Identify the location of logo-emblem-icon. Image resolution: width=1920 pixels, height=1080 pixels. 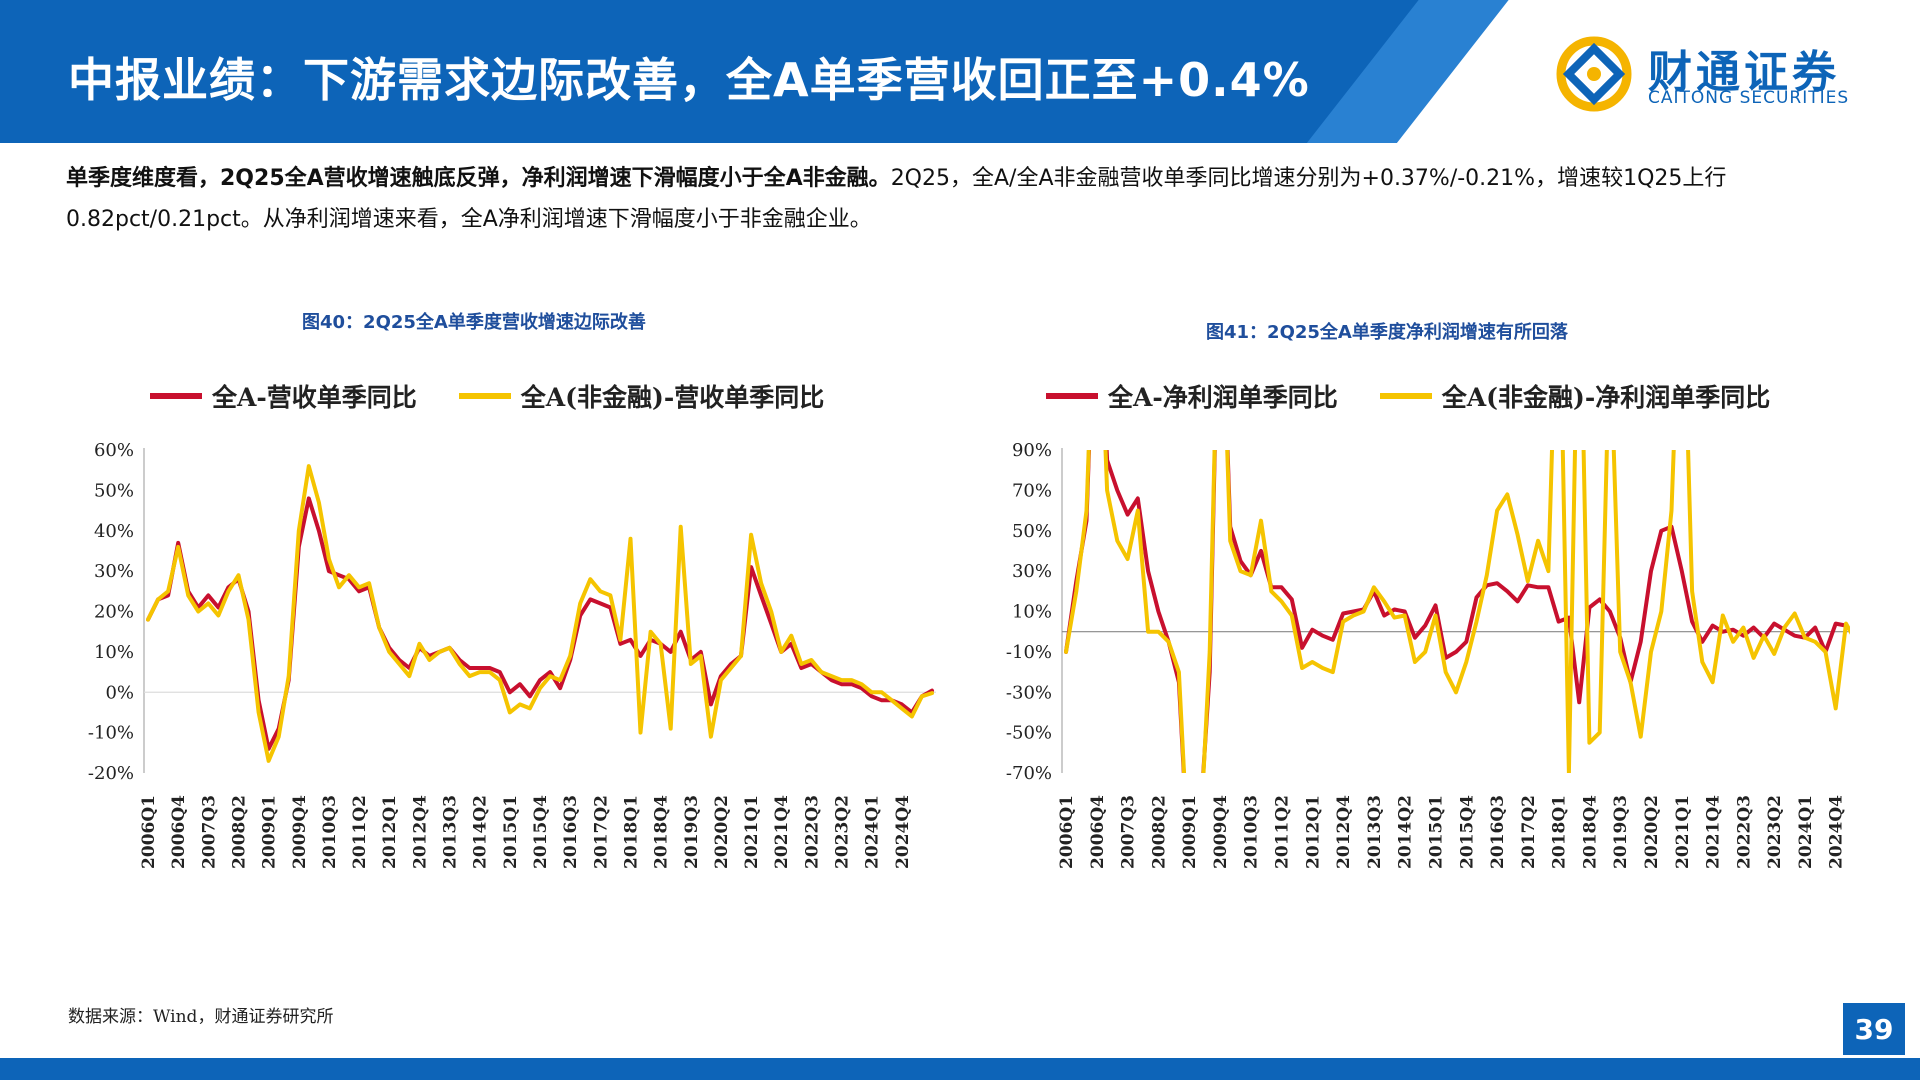
(1594, 74).